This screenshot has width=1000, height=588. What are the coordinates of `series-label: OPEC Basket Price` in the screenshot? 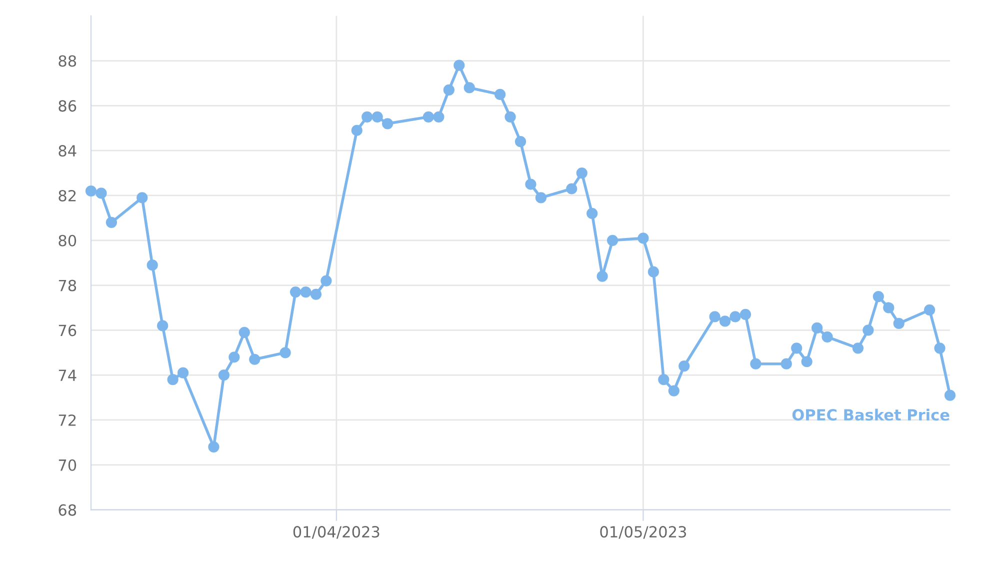 It's located at (871, 414).